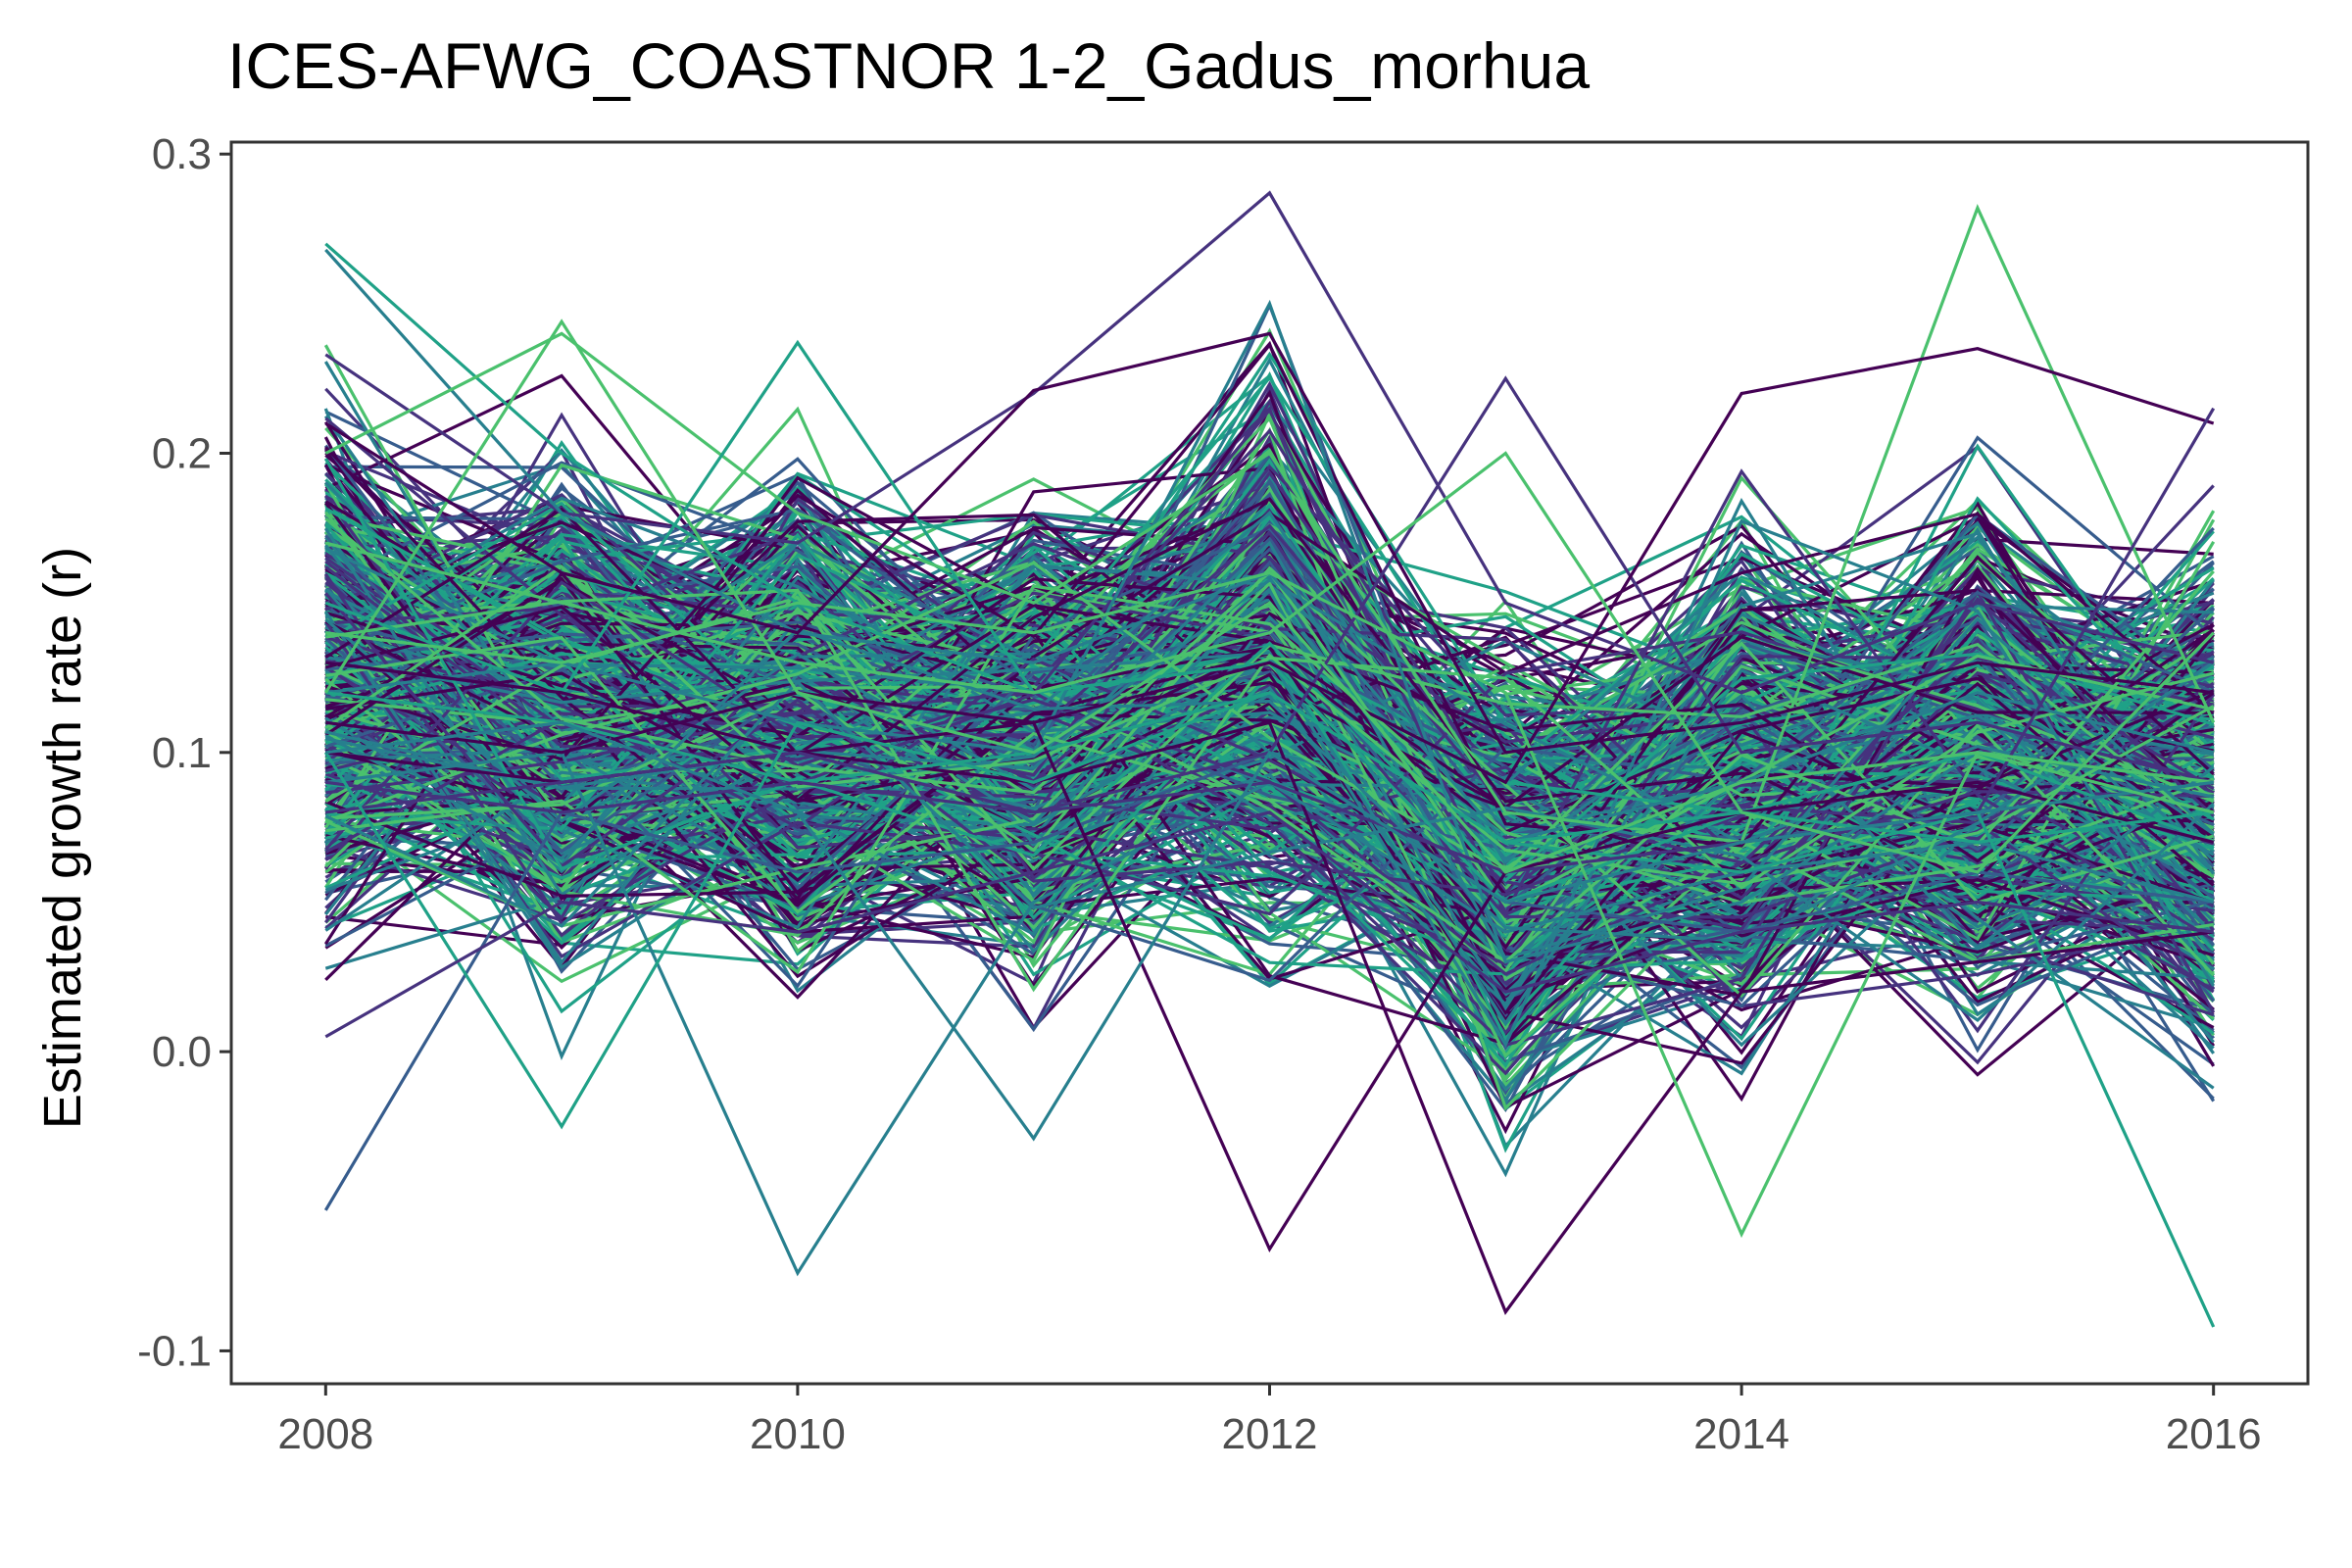 This screenshot has height=1568, width=2352. What do you see at coordinates (182, 154) in the screenshot?
I see `y-tick-label: 0.3` at bounding box center [182, 154].